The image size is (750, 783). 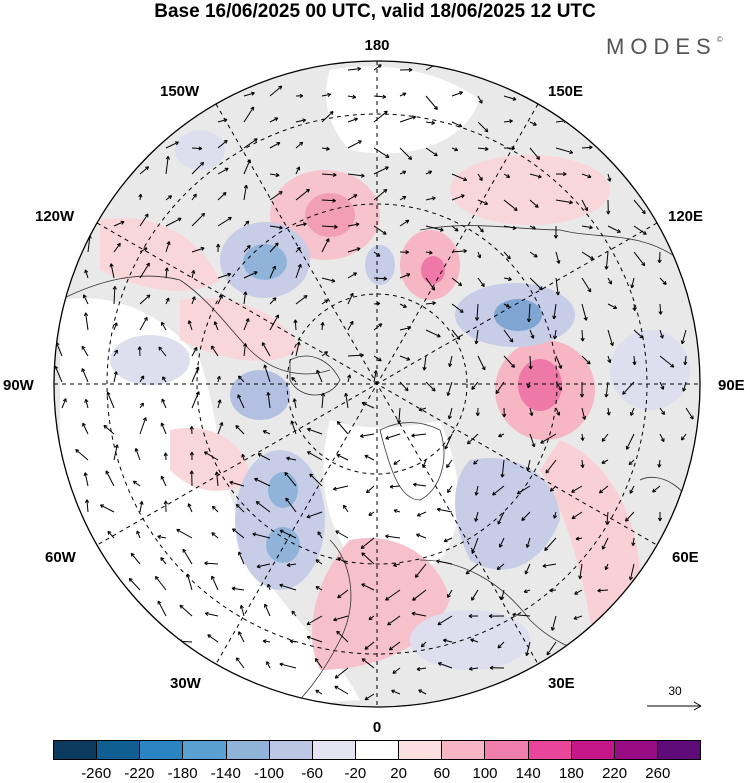 I want to click on colorbar, so click(x=377, y=750).